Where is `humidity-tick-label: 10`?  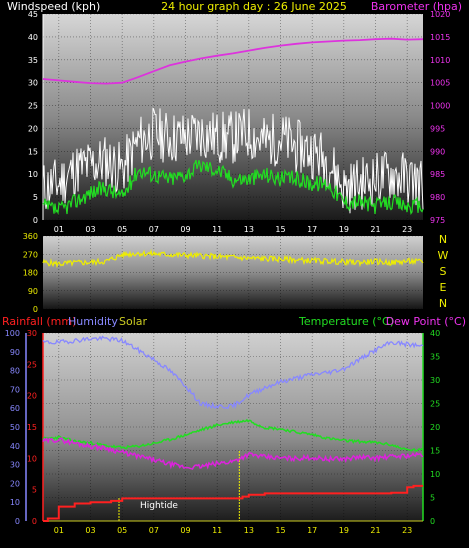
humidity-tick-label: 10 is located at coordinates (15, 502).